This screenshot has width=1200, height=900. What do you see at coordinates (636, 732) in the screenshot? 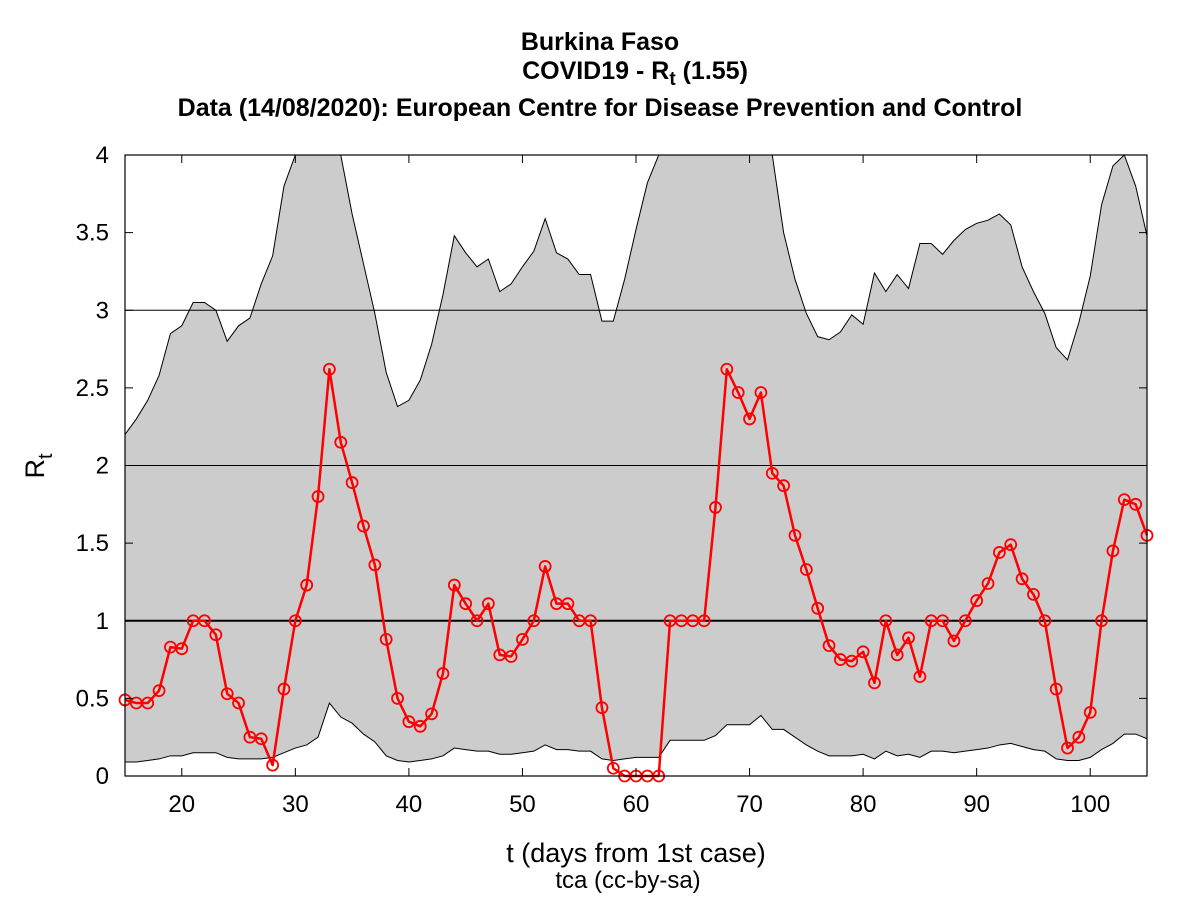
I see `band-lower-edge` at bounding box center [636, 732].